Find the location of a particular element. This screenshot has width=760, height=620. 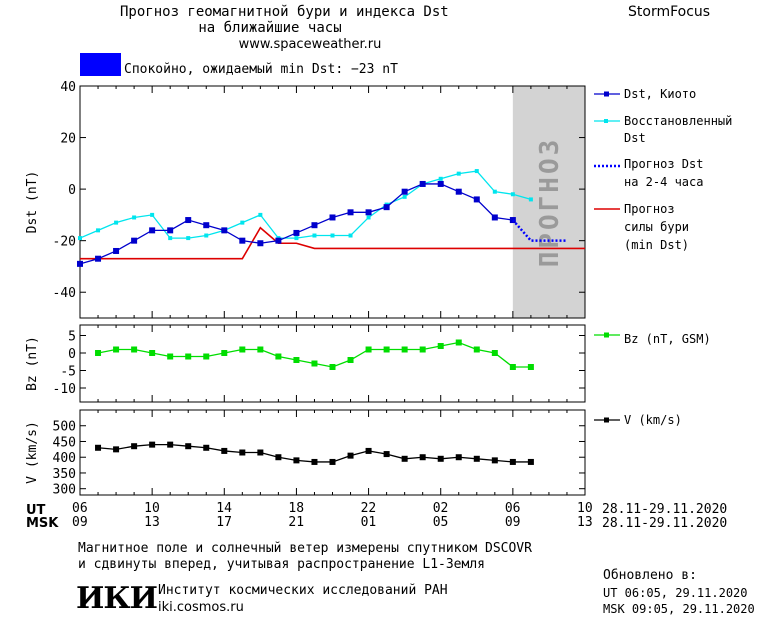

institute-site-link: iki.cosmos.ru is located at coordinates (201, 607).